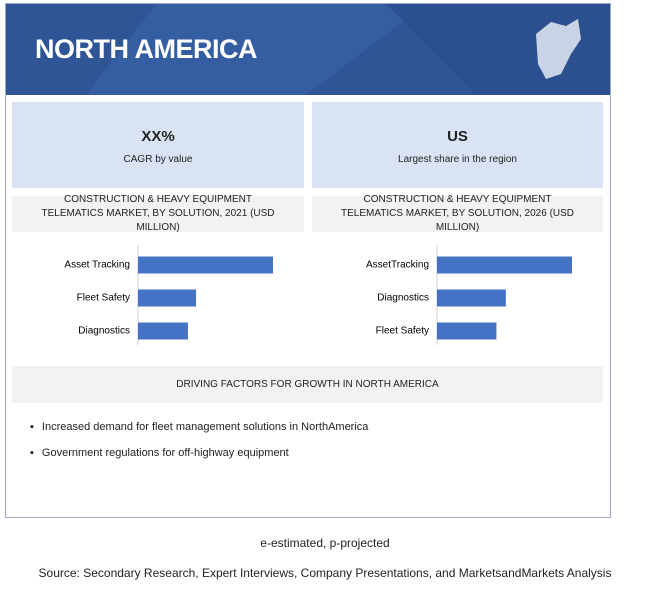 The image size is (650, 589). What do you see at coordinates (397, 265) in the screenshot?
I see `category-label: AssetTracking` at bounding box center [397, 265].